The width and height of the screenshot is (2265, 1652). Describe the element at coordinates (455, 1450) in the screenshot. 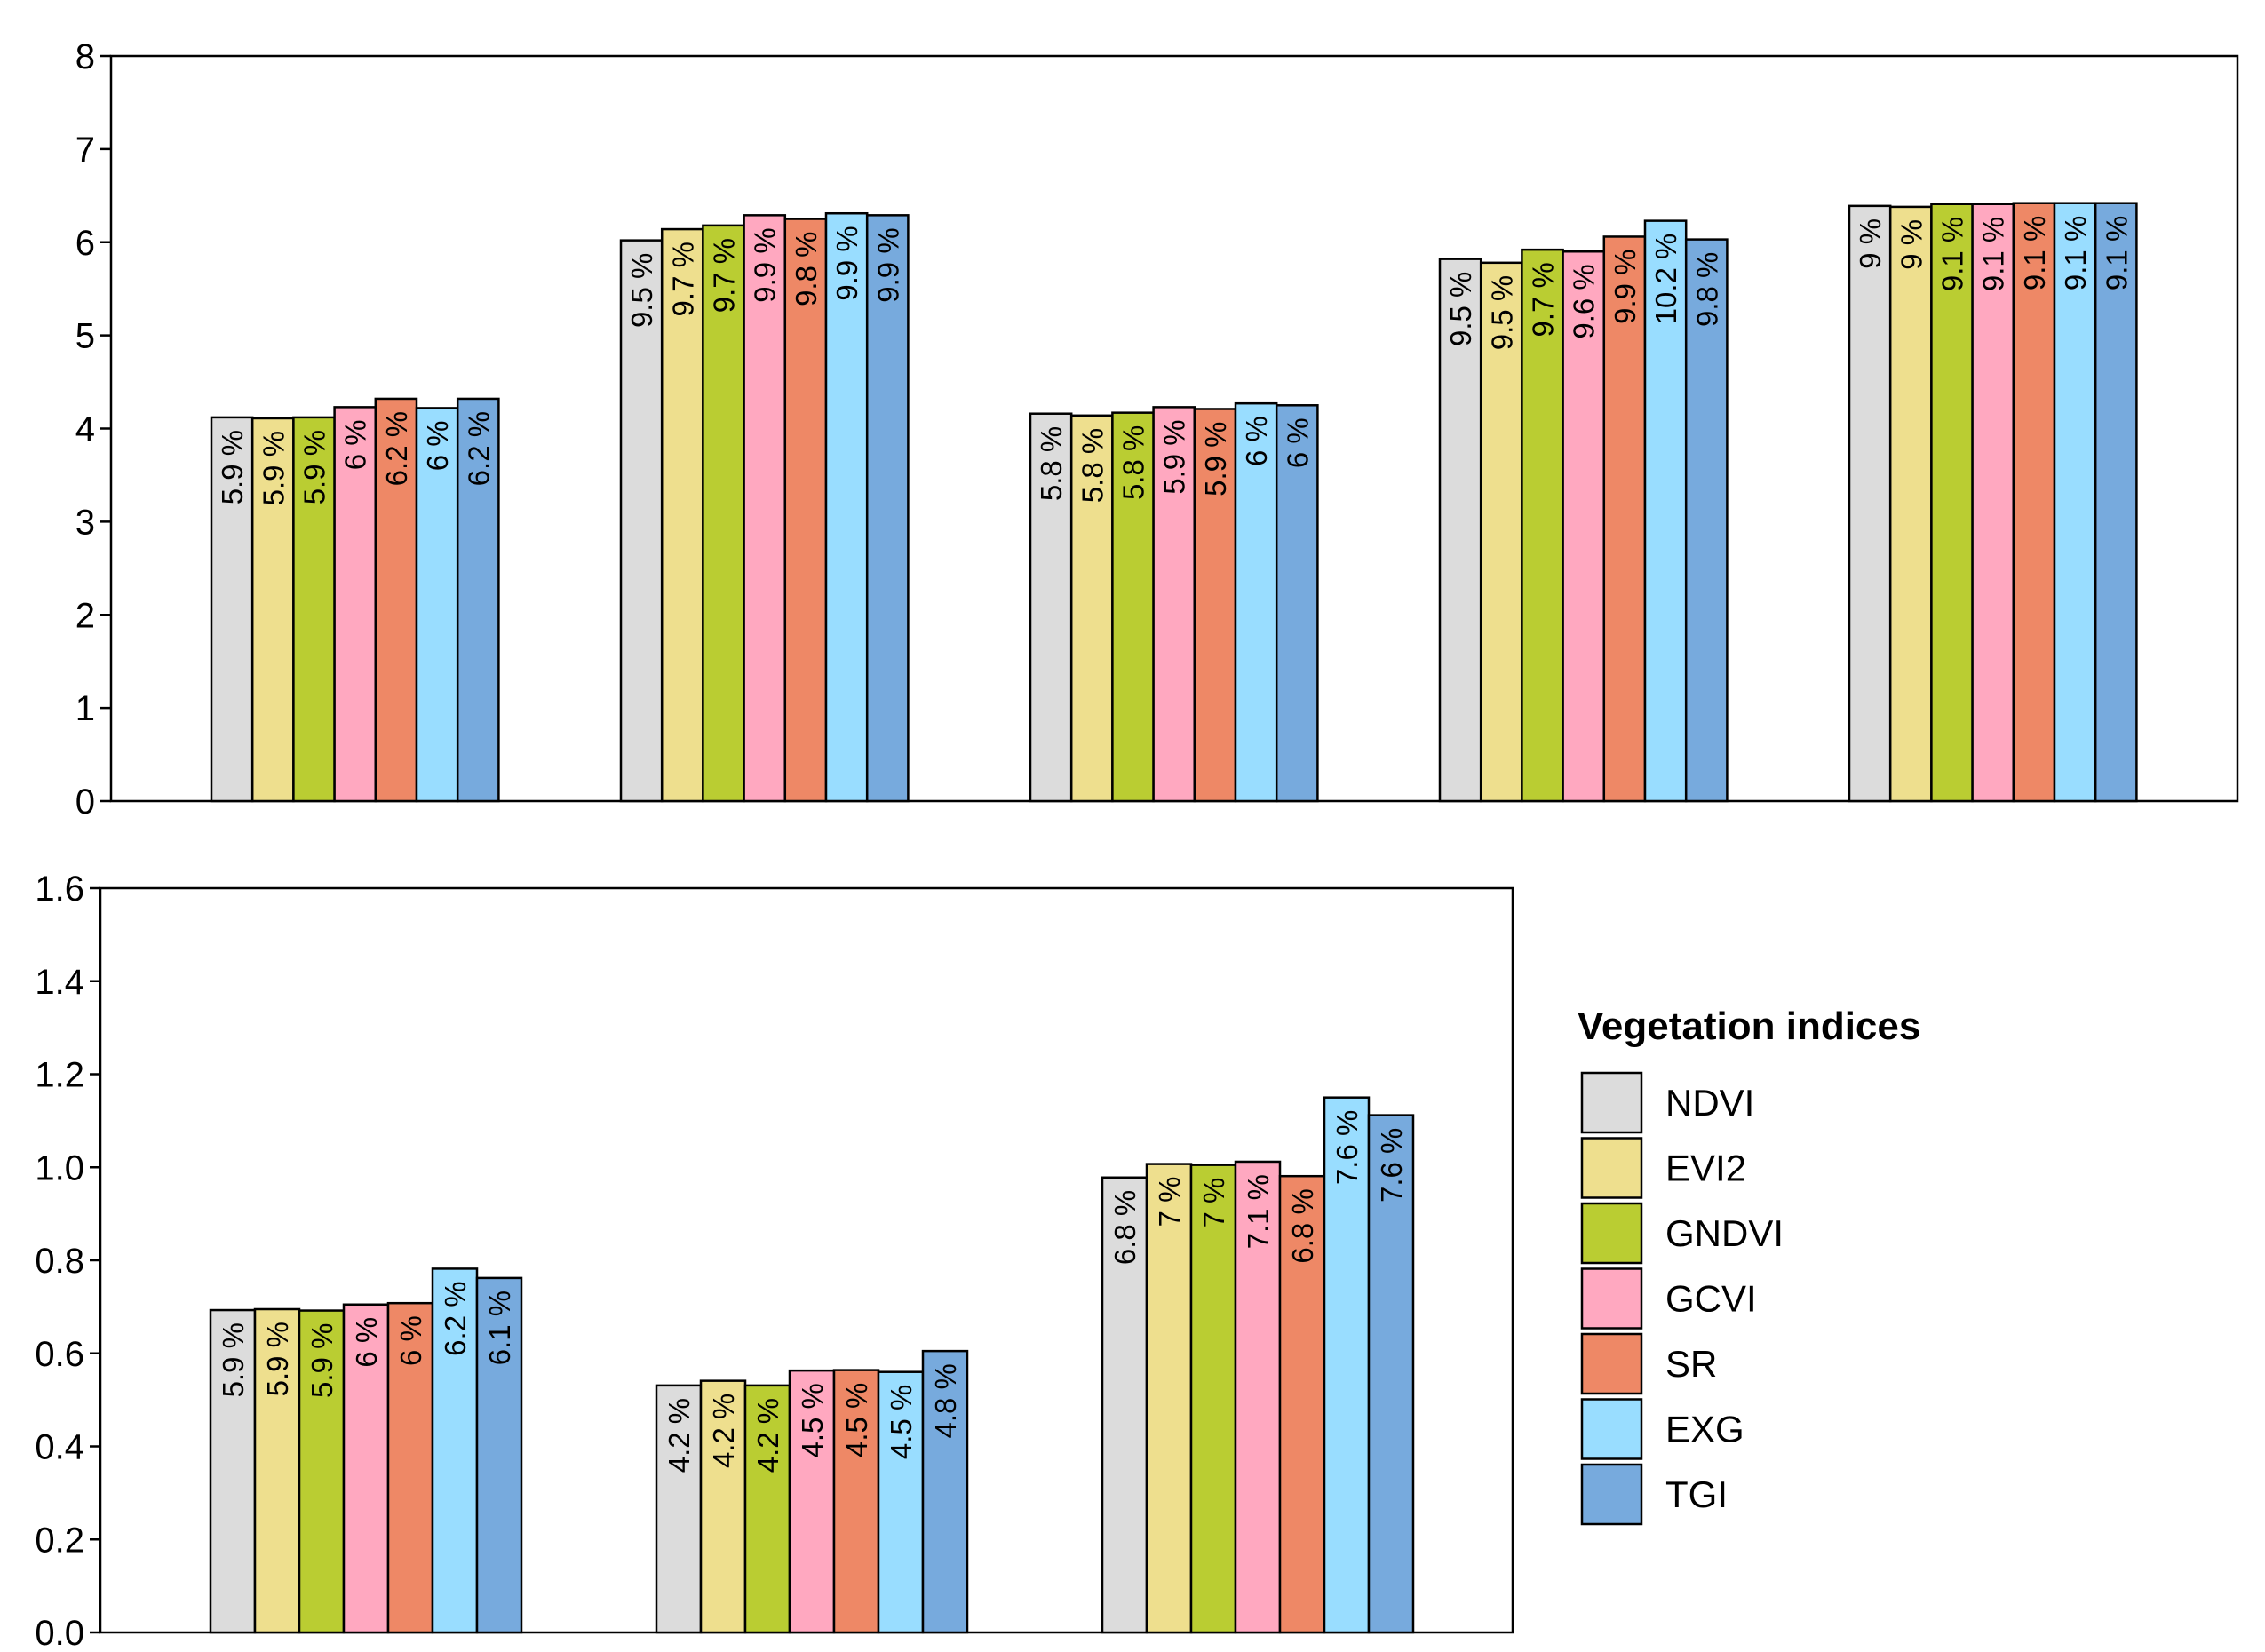

I see `bottom-bar-exg` at that location.